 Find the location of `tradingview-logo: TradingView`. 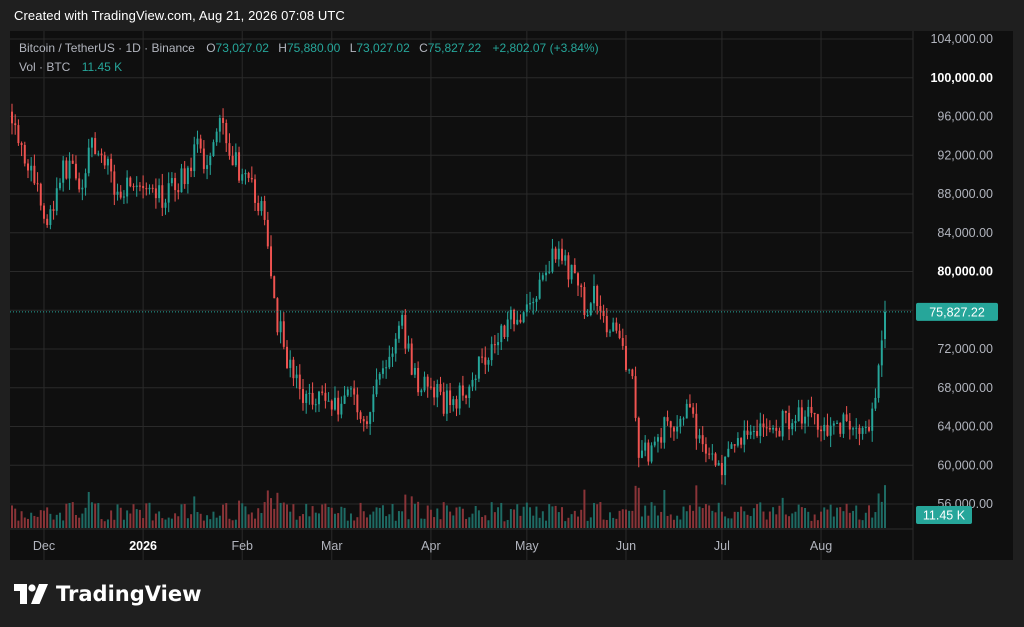

tradingview-logo: TradingView is located at coordinates (107, 594).